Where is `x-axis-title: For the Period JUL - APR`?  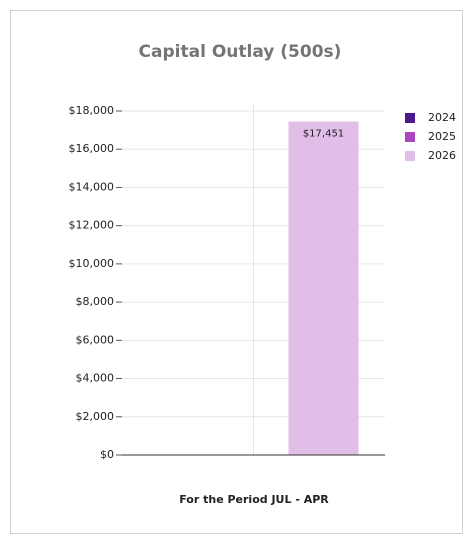 x-axis-title: For the Period JUL - APR is located at coordinates (254, 499).